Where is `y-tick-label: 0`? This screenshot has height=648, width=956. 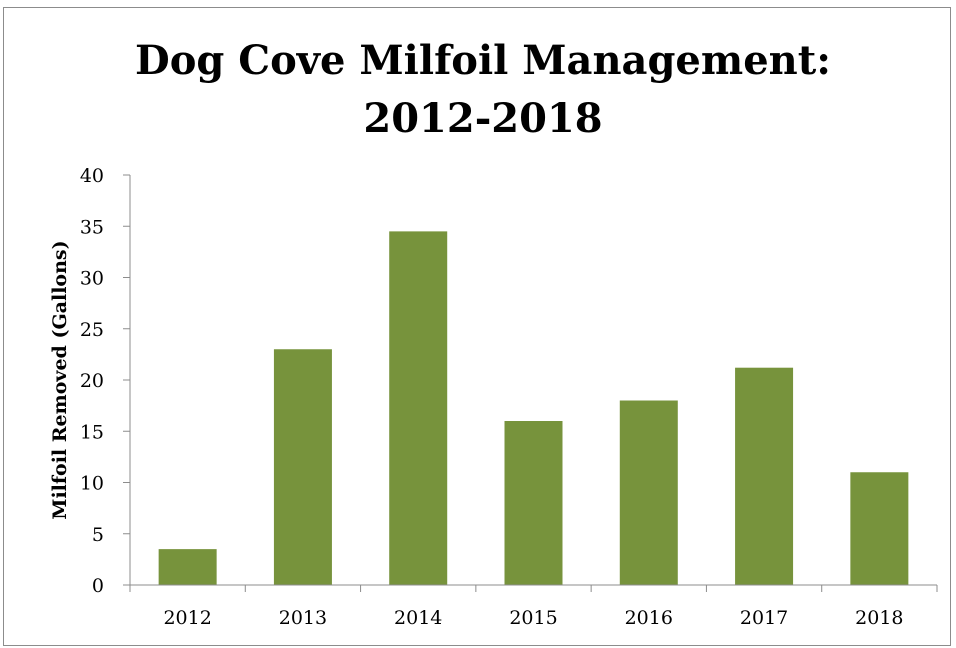
y-tick-label: 0 is located at coordinates (98, 586).